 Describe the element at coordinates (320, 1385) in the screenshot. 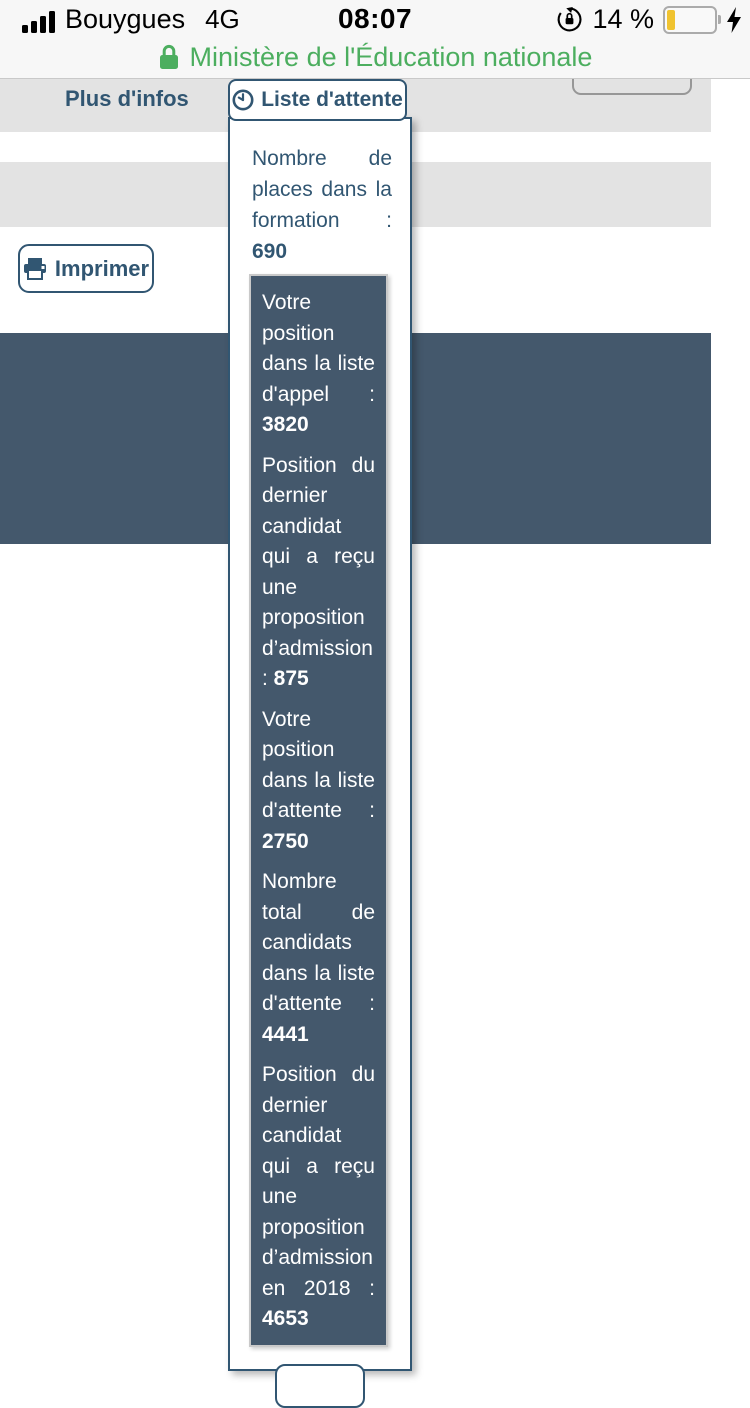

I see `partial-close-button` at that location.